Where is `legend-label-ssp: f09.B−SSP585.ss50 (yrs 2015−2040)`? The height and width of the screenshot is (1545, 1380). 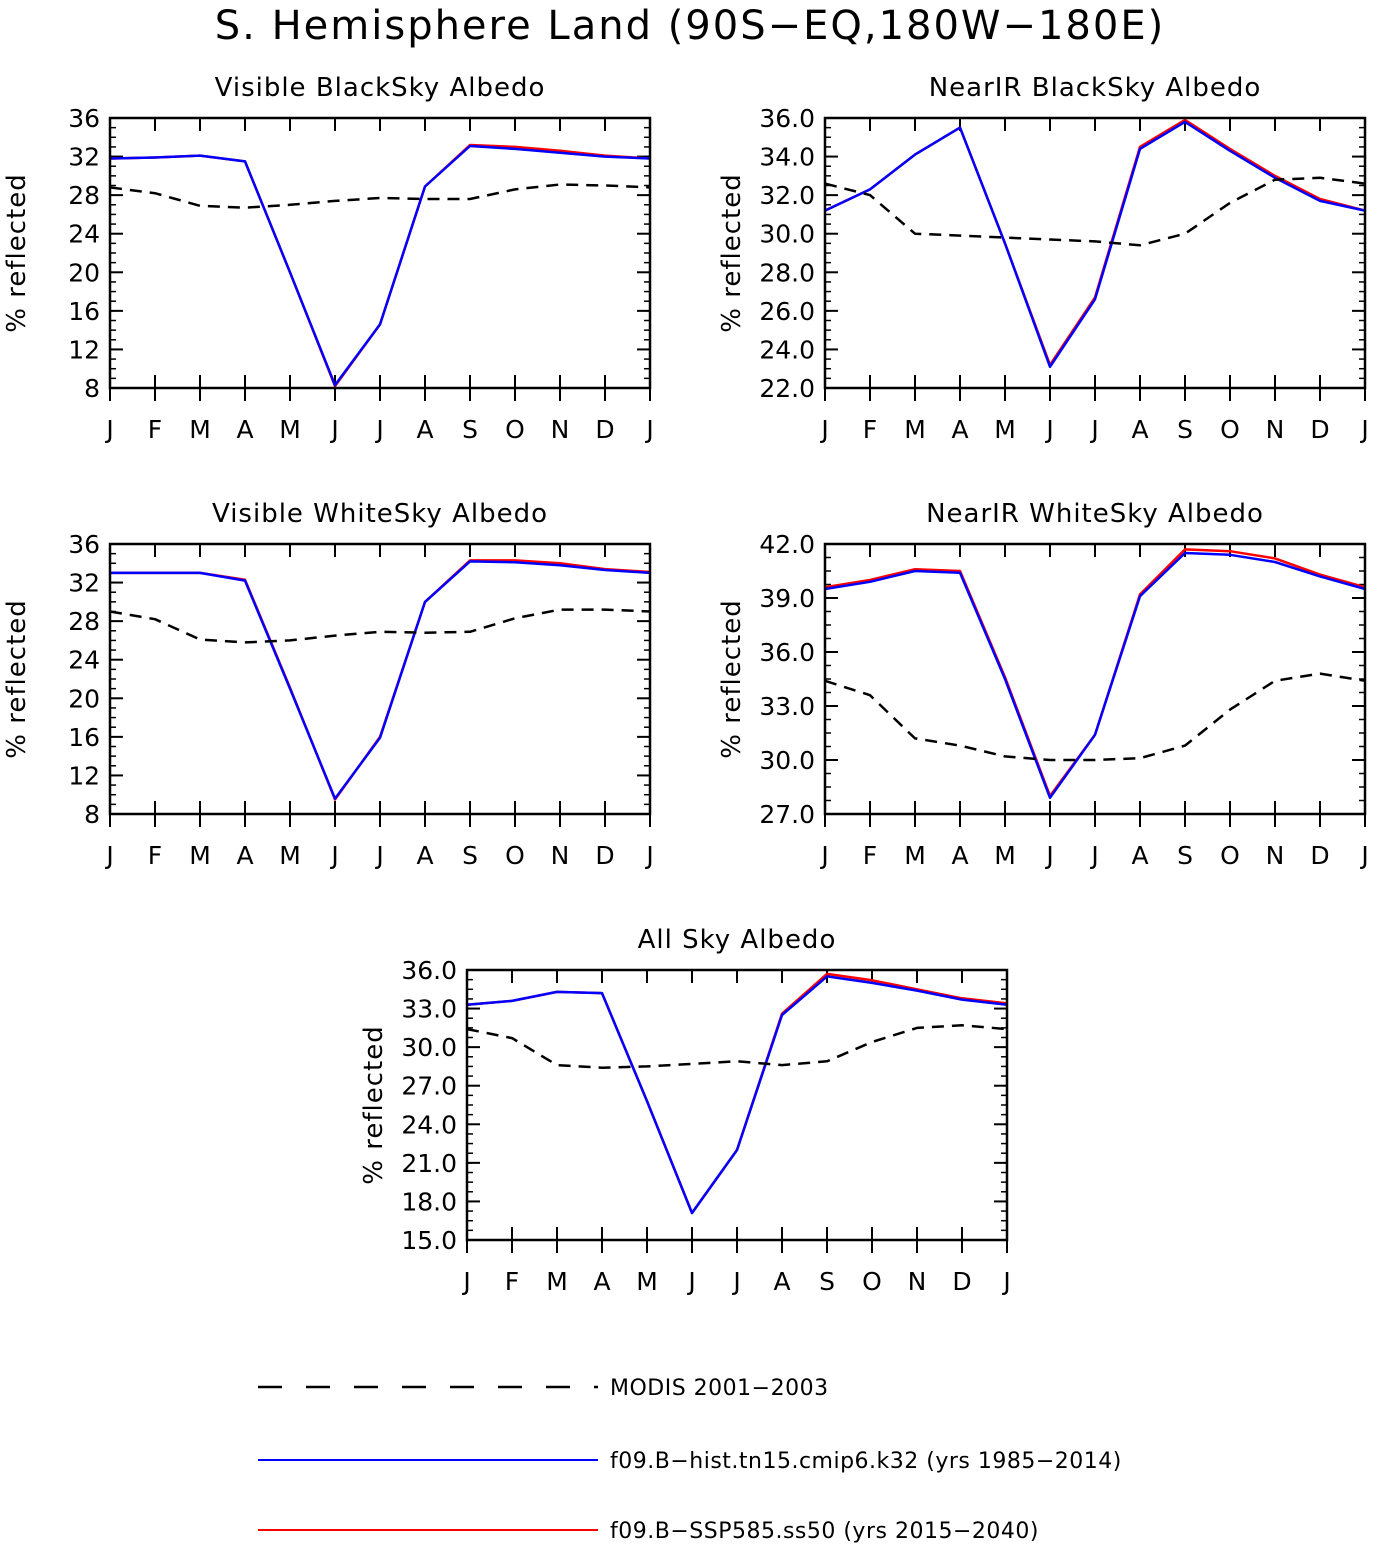
legend-label-ssp: f09.B−SSP585.ss50 (yrs 2015−2040) is located at coordinates (824, 1531).